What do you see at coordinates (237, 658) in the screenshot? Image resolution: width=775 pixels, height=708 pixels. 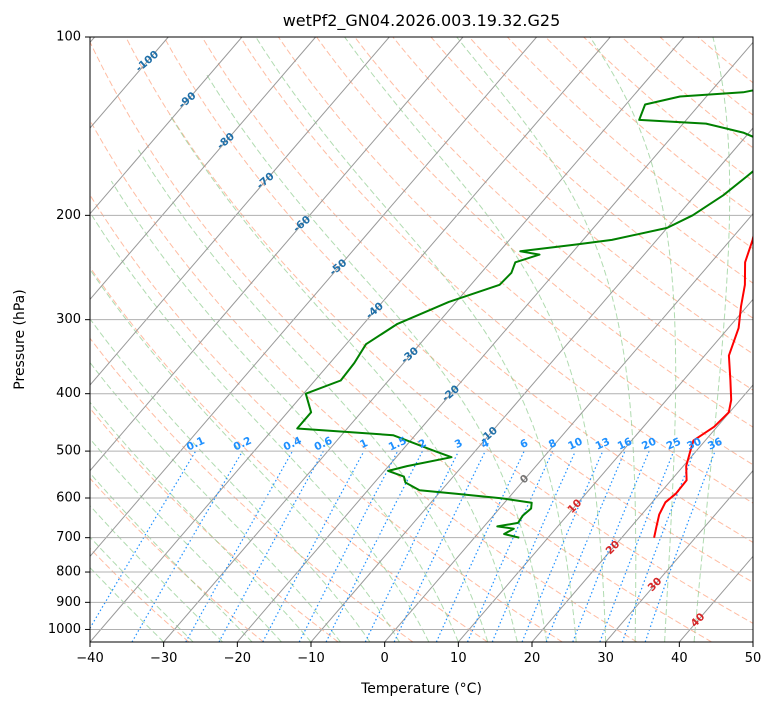 I see `x-tick-label: −20` at bounding box center [237, 658].